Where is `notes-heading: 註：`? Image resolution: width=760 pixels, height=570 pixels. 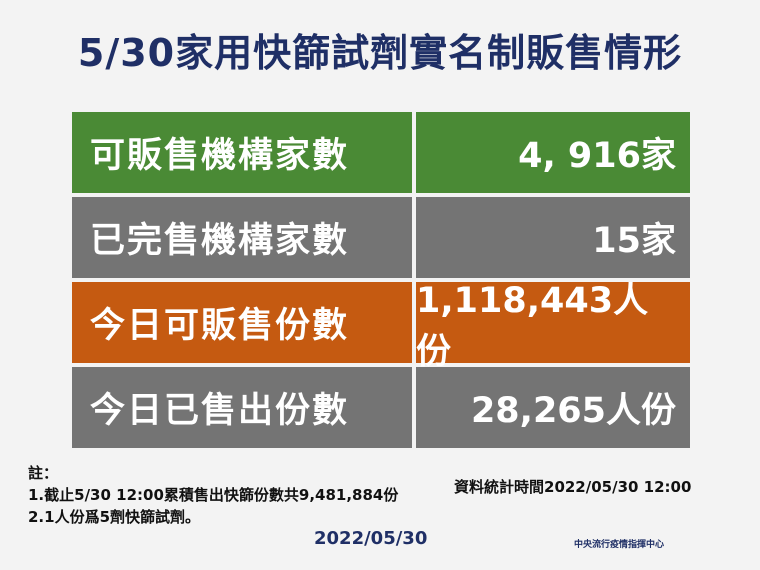 notes-heading: 註： is located at coordinates (43, 473).